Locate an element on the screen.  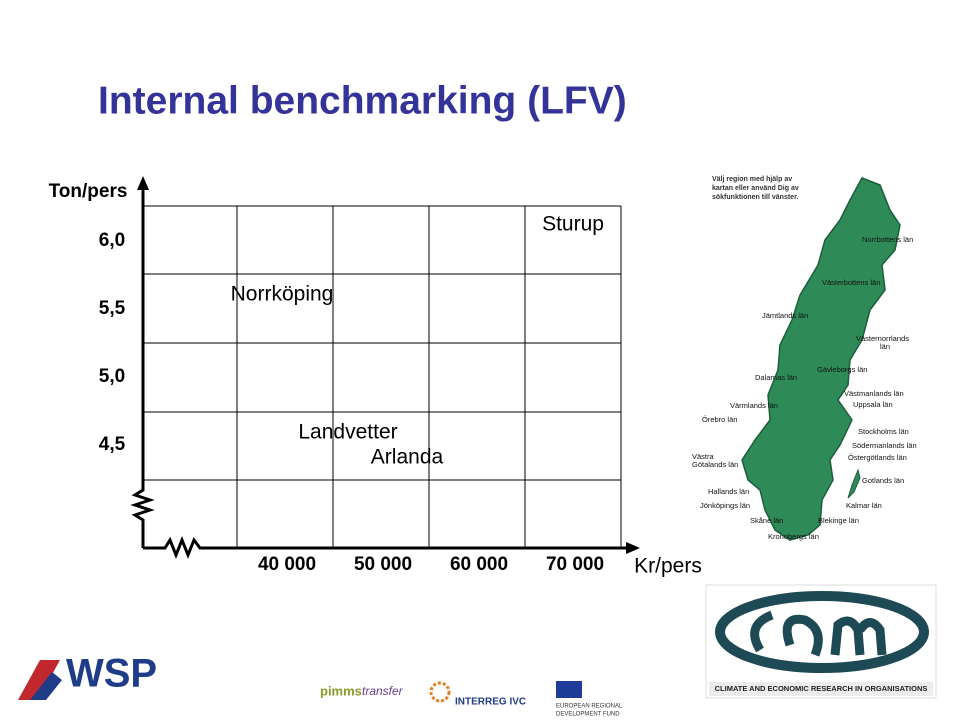
x-arrow is located at coordinates (633, 548).